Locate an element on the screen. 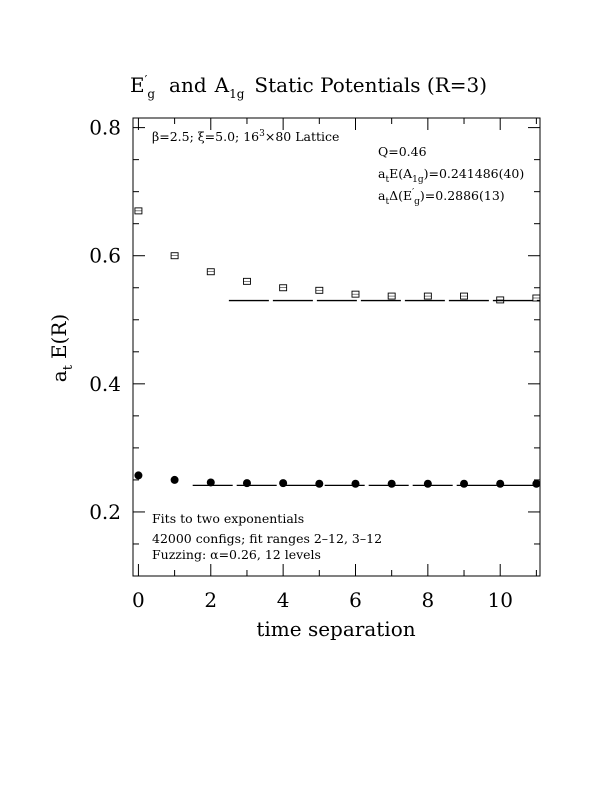 Image resolution: width=612 pixels, height=792 pixels. annotation-lattice: β=2.5; ξ=5.0; 163×80 Lattice is located at coordinates (245, 136).